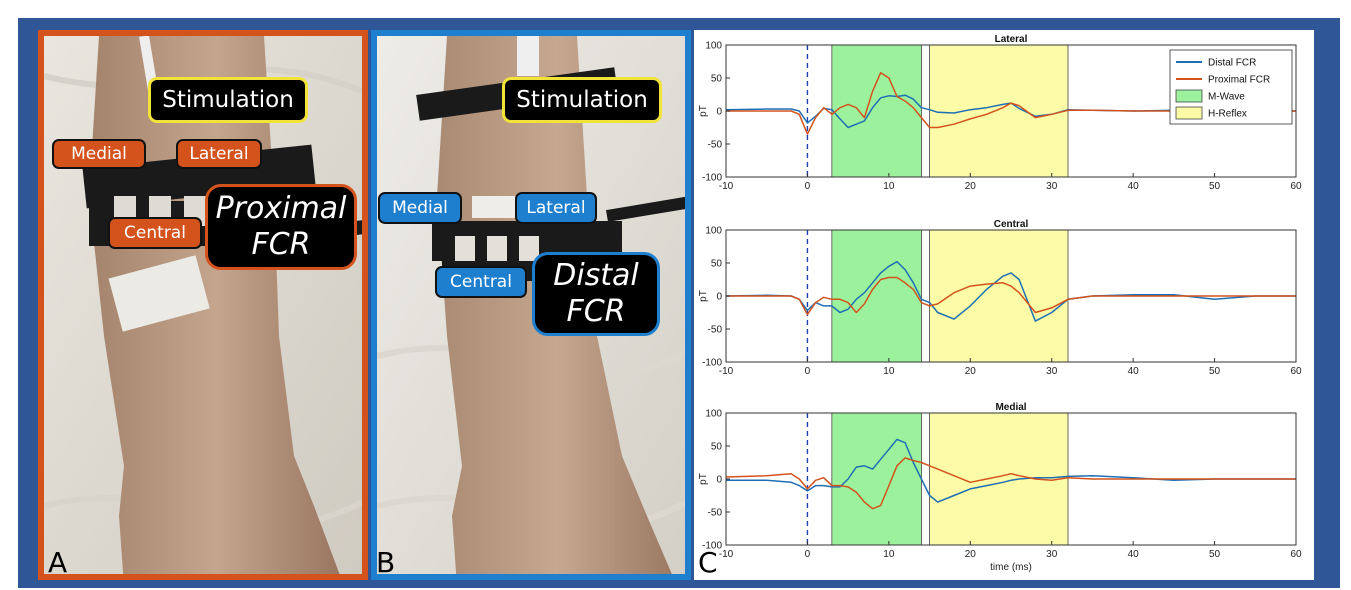 The width and height of the screenshot is (1351, 590). I want to click on legend-label: Proximal FCR, so click(1239, 80).